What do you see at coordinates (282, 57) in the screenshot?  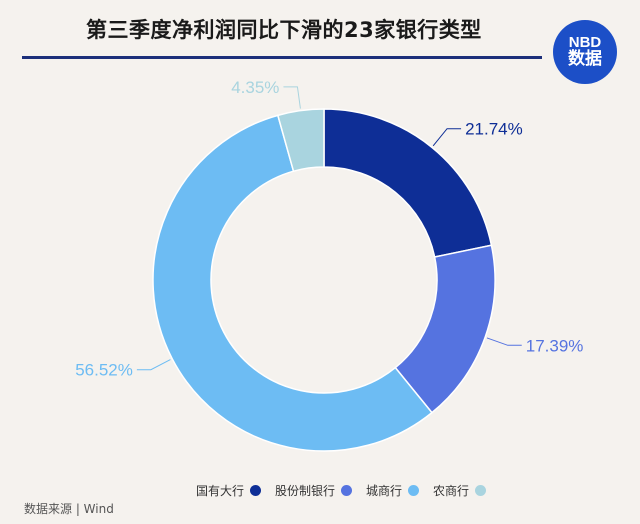 I see `title-underline` at bounding box center [282, 57].